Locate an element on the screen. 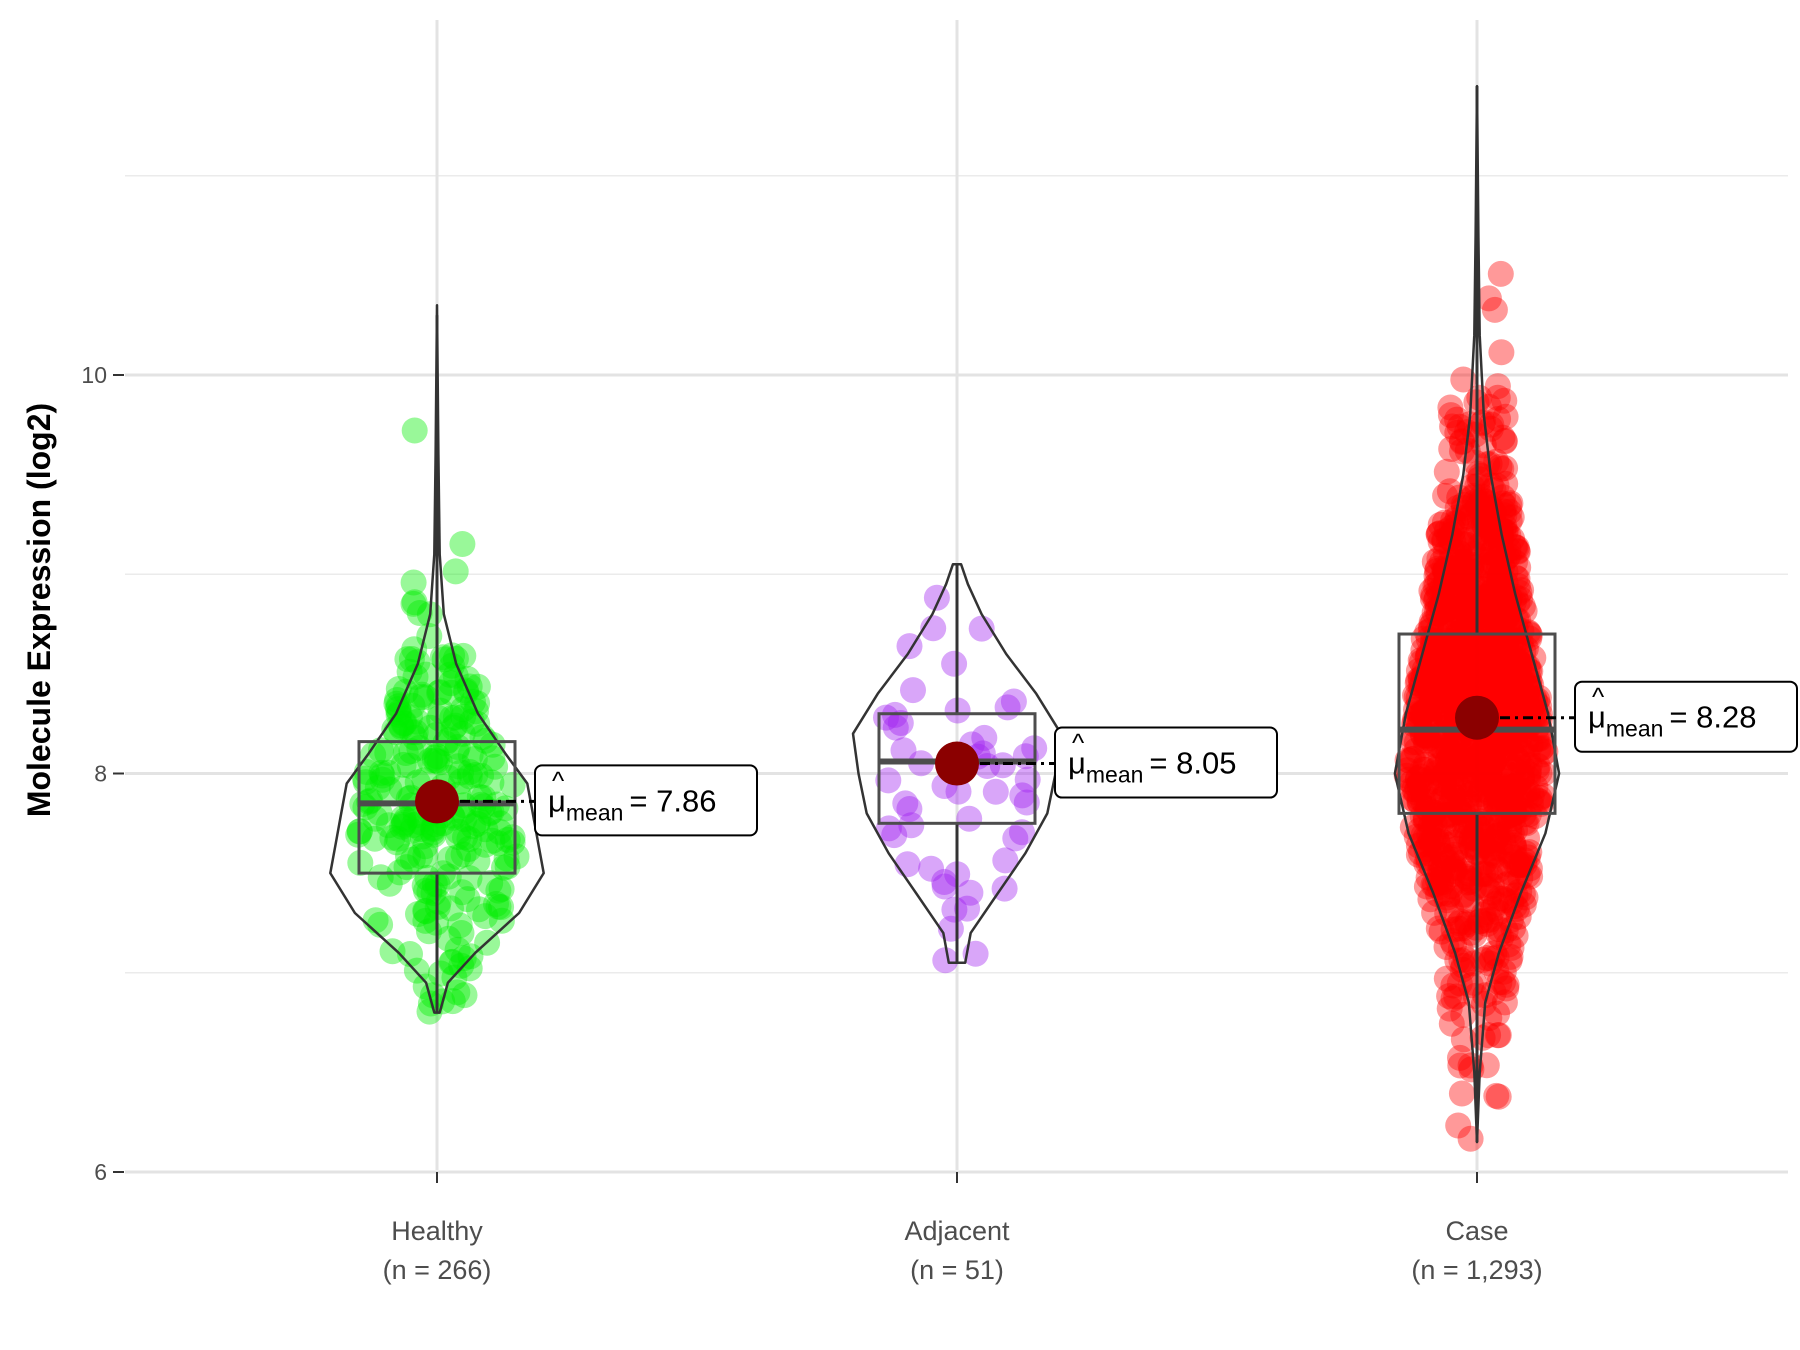 The image size is (1800, 1350). mean-label-box is located at coordinates (646, 800).